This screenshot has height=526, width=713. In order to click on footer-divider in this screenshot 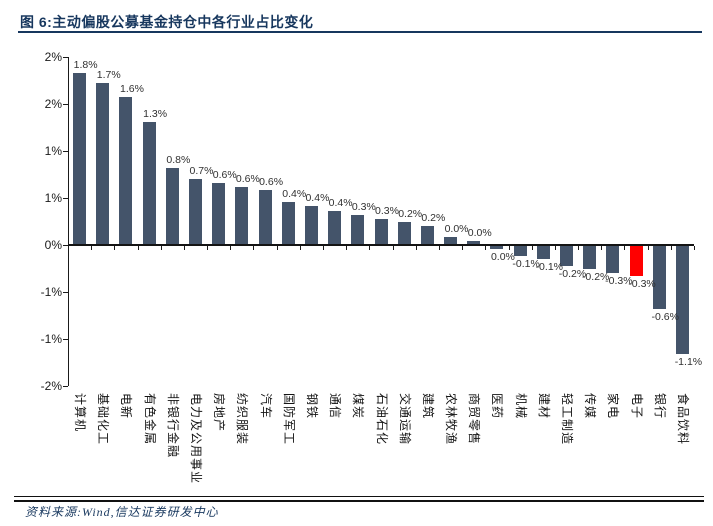, I will do `click(359, 499)`.